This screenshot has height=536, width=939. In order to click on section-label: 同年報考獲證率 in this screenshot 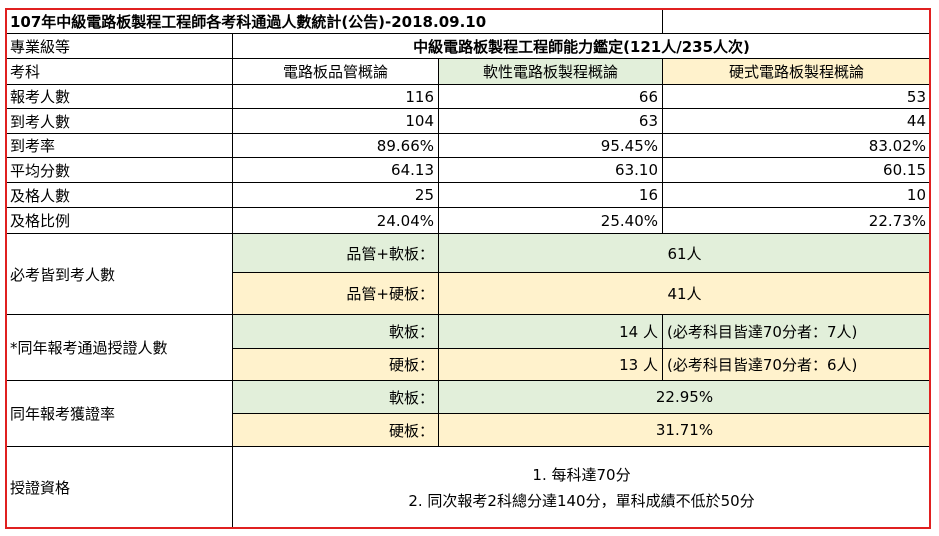, I will do `click(119, 413)`.